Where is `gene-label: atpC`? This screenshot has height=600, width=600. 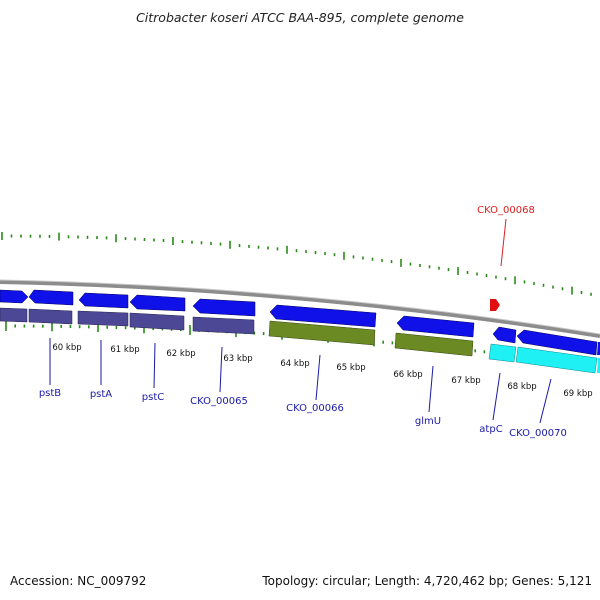 gene-label: atpC is located at coordinates (490, 429).